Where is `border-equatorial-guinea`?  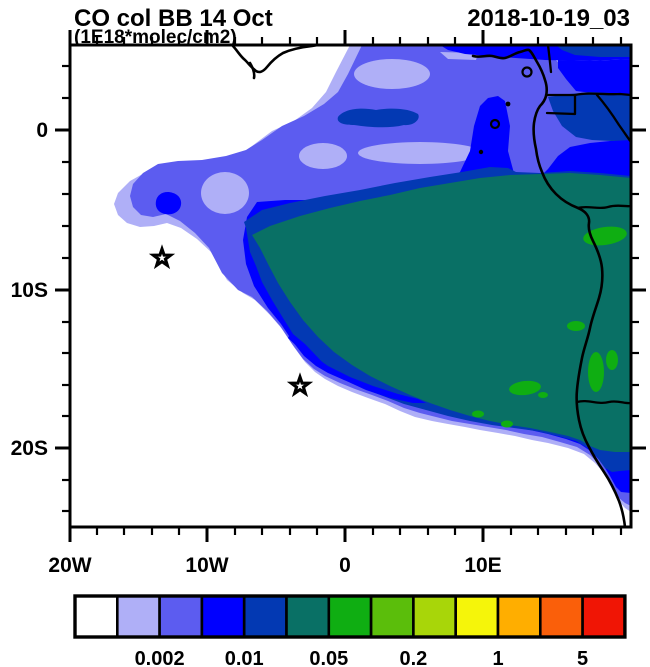 border-equatorial-guinea is located at coordinates (560, 104).